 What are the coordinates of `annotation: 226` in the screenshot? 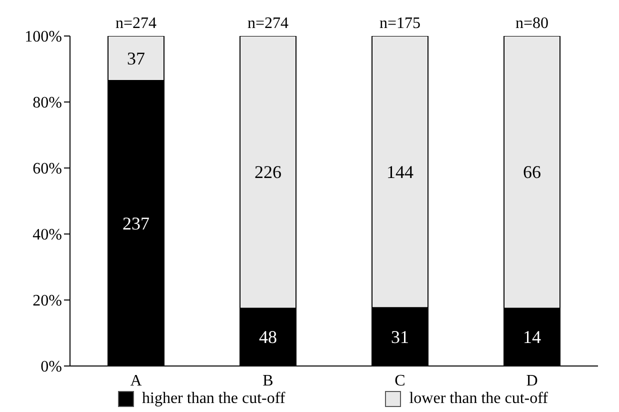 It's located at (268, 172).